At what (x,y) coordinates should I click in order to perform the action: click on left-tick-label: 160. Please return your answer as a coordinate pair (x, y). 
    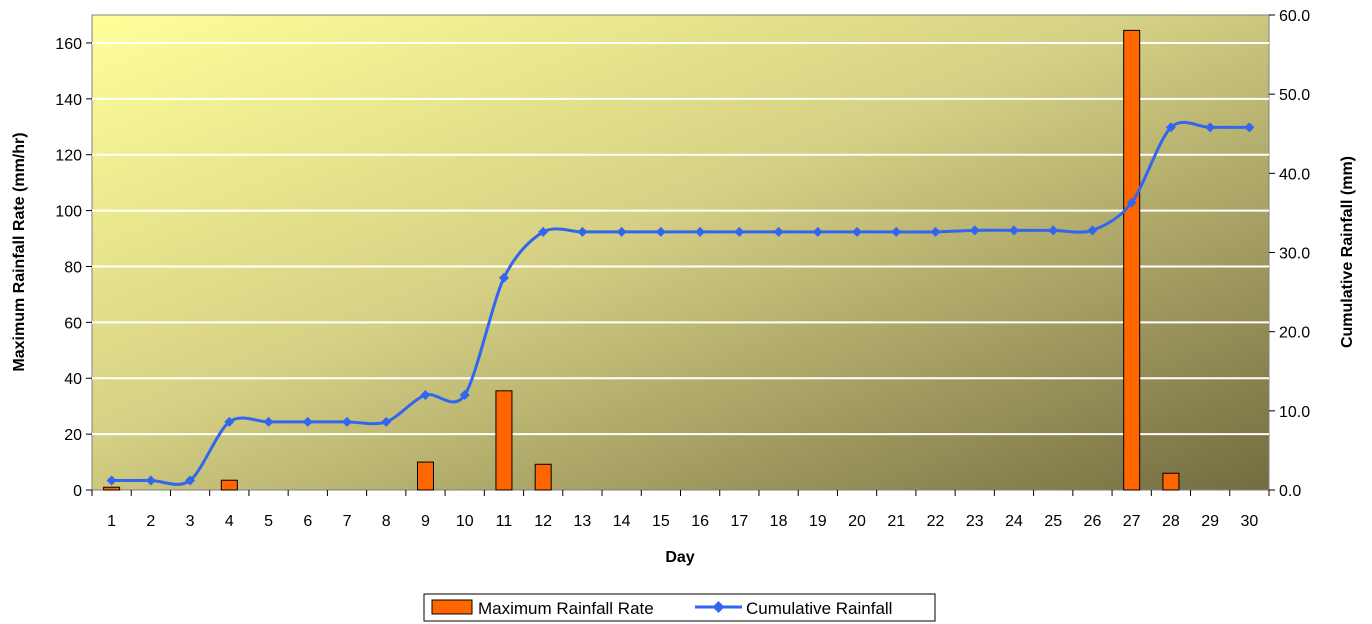
    Looking at the image, I should click on (68, 44).